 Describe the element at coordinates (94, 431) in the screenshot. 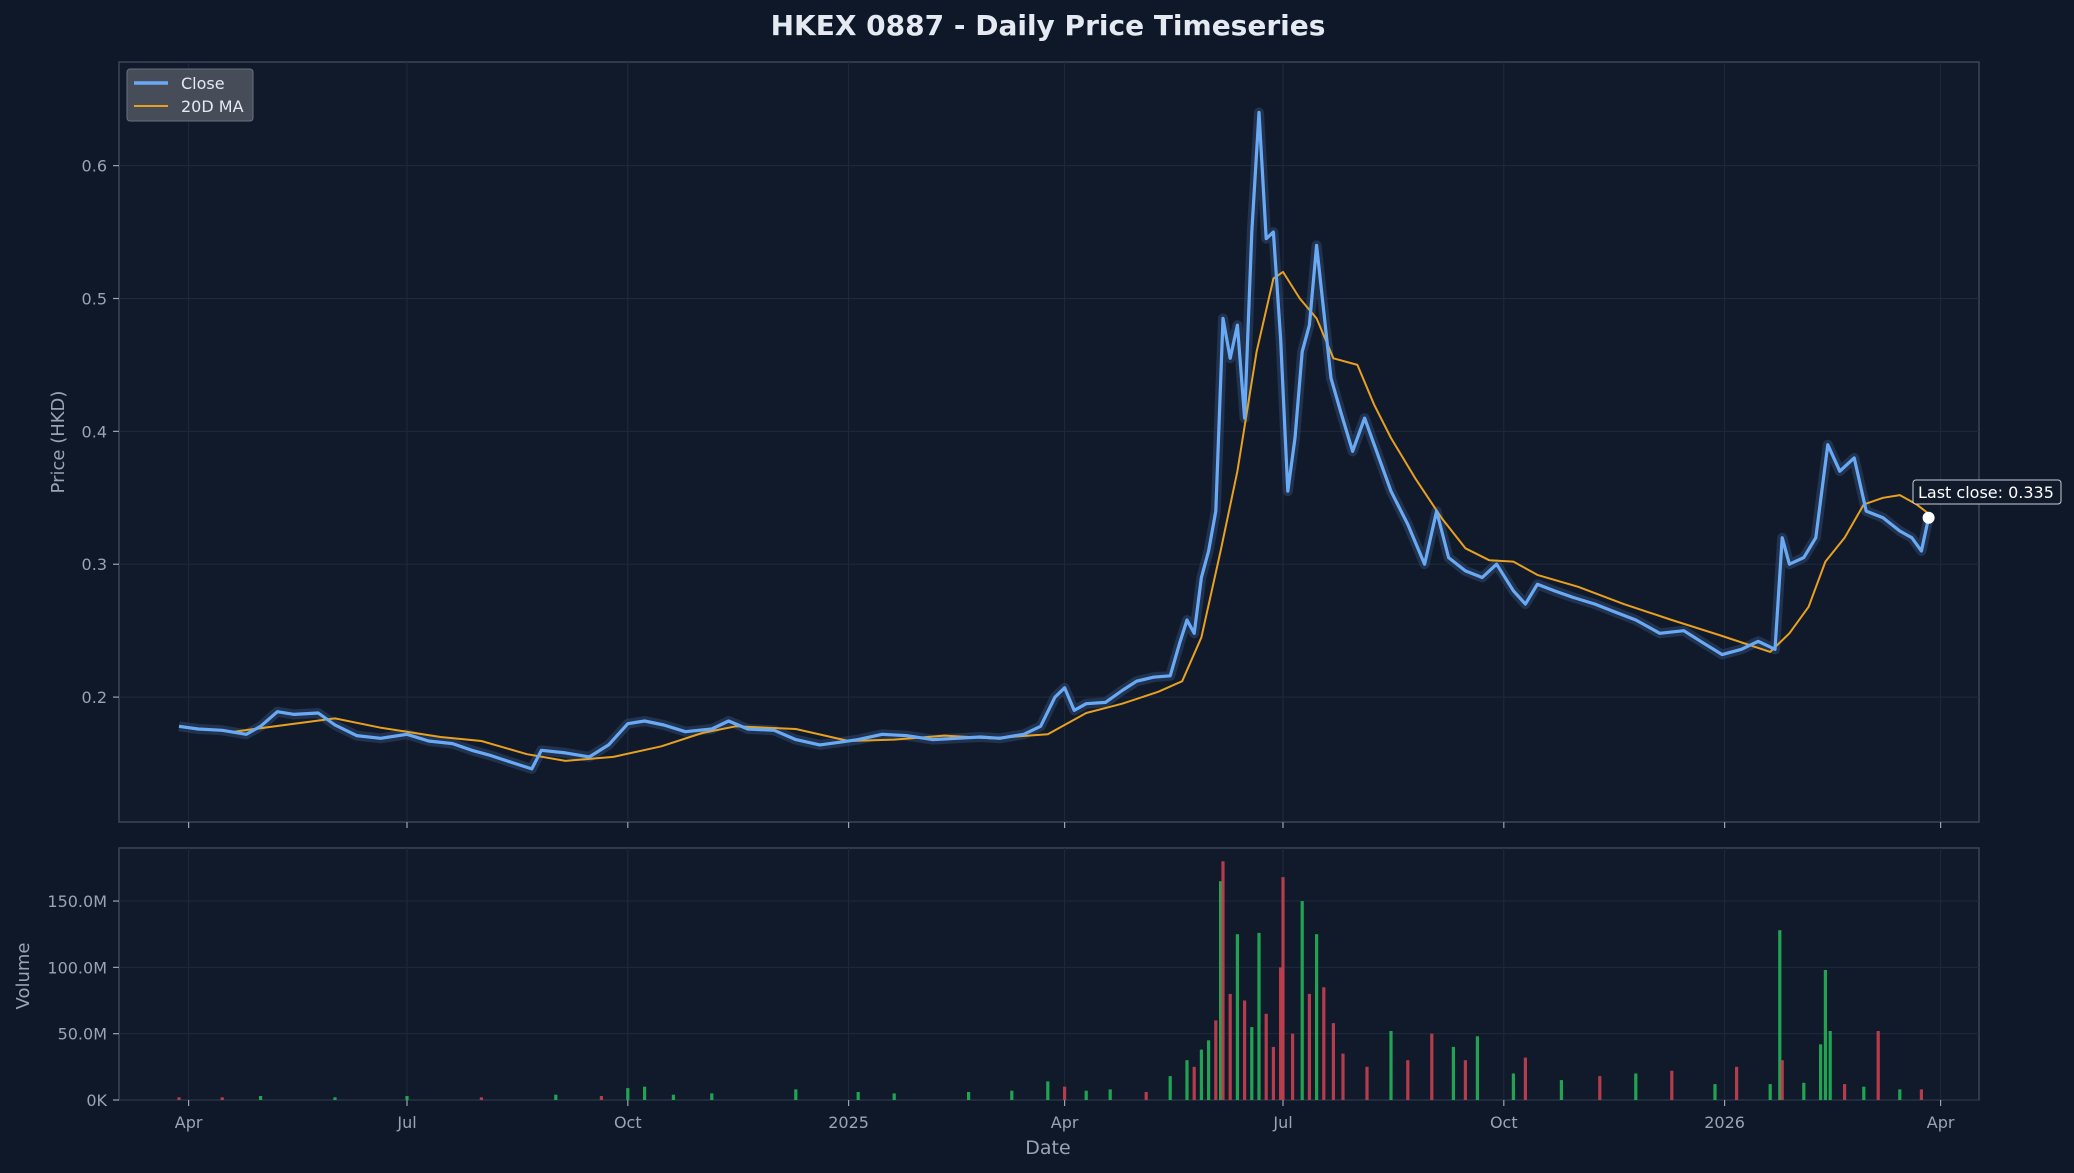

I see `price-y-tick-label: 0.4` at that location.